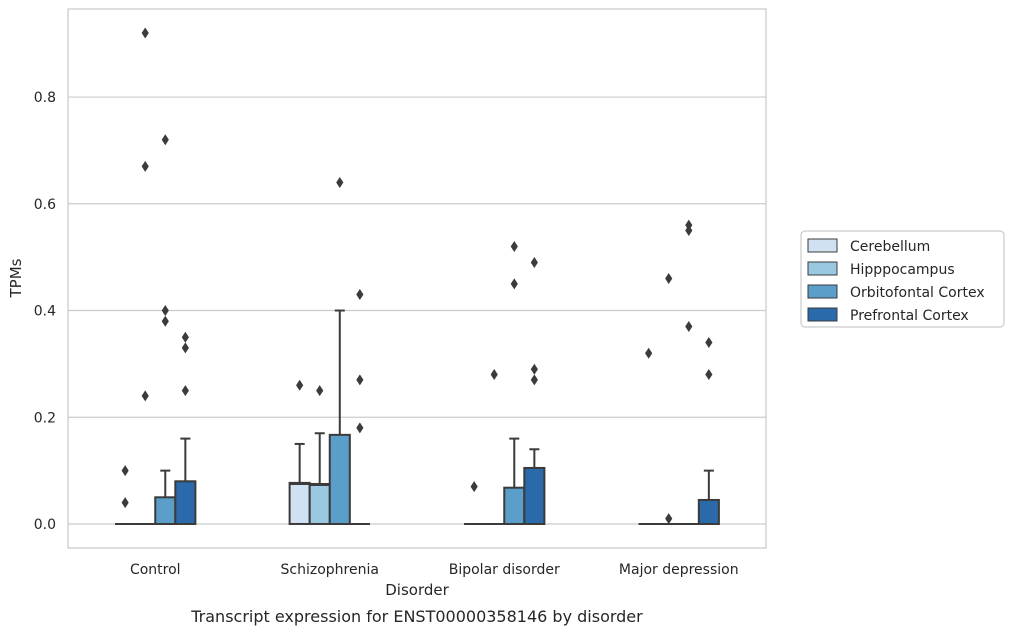 The width and height of the screenshot is (1014, 634). I want to click on y-tick-label-1: 0.2, so click(45, 418).